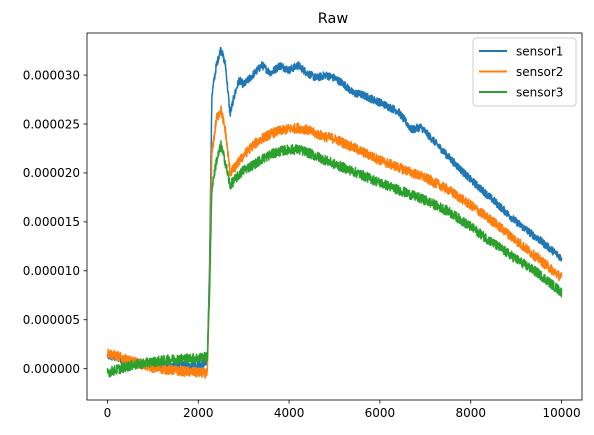 This screenshot has height=435, width=594. What do you see at coordinates (289, 413) in the screenshot?
I see `x-tick-label: 4000` at bounding box center [289, 413].